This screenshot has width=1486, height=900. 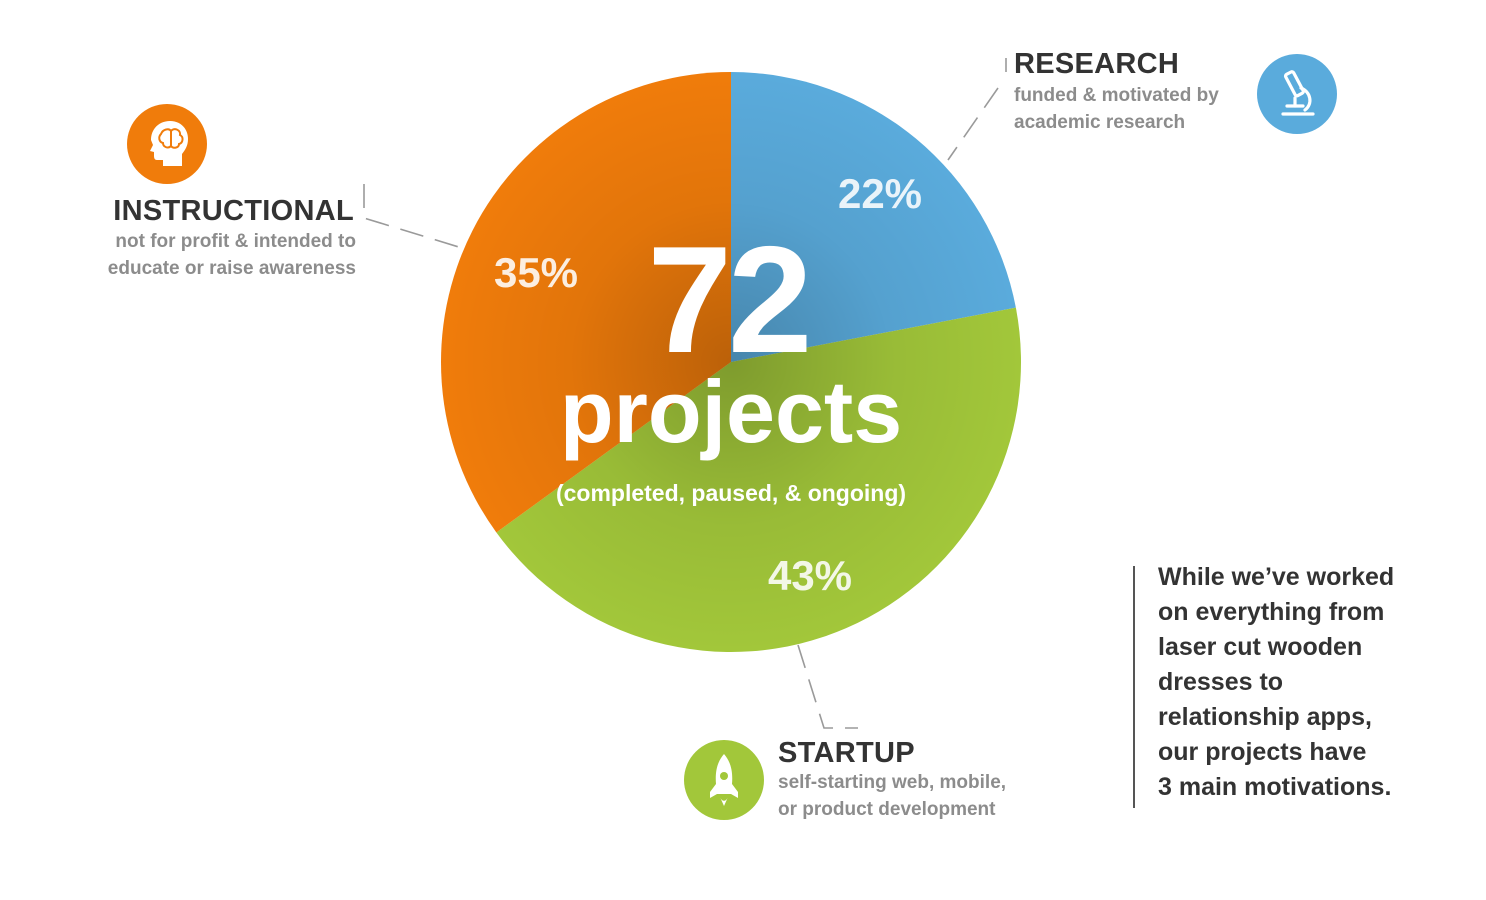 What do you see at coordinates (846, 753) in the screenshot?
I see `startup-title: STARTUP` at bounding box center [846, 753].